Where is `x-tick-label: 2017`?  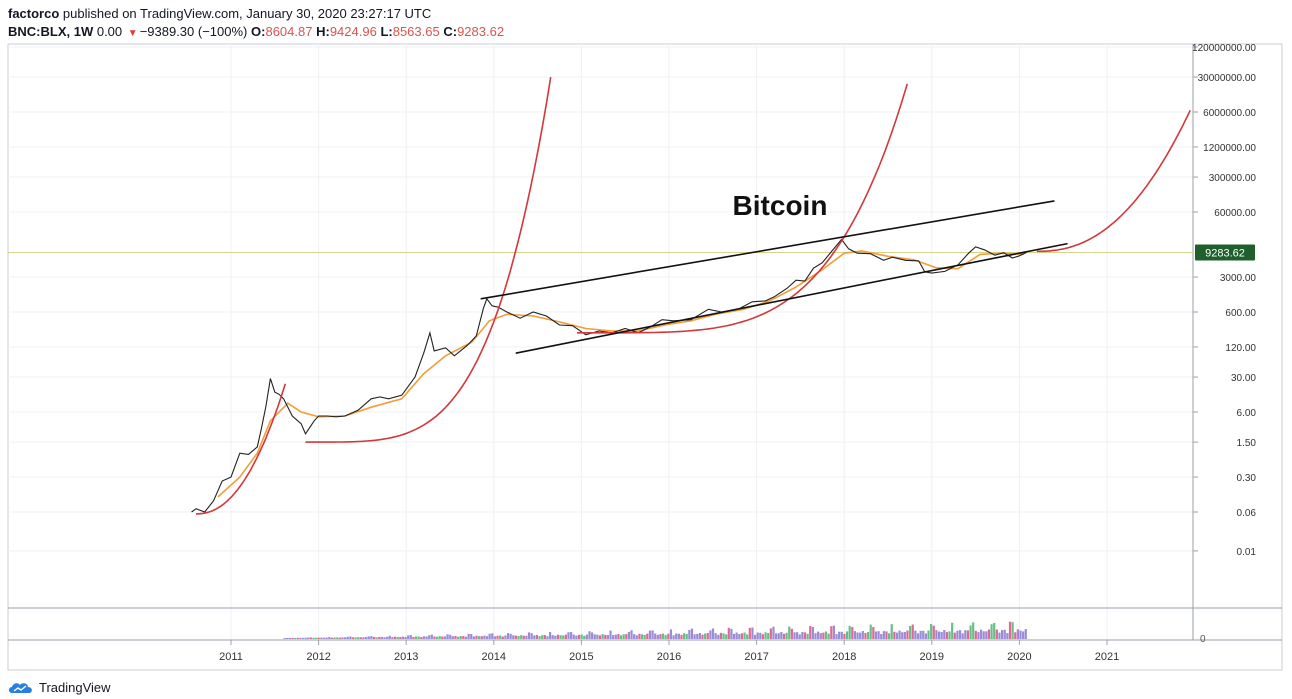
x-tick-label: 2017 is located at coordinates (756, 657).